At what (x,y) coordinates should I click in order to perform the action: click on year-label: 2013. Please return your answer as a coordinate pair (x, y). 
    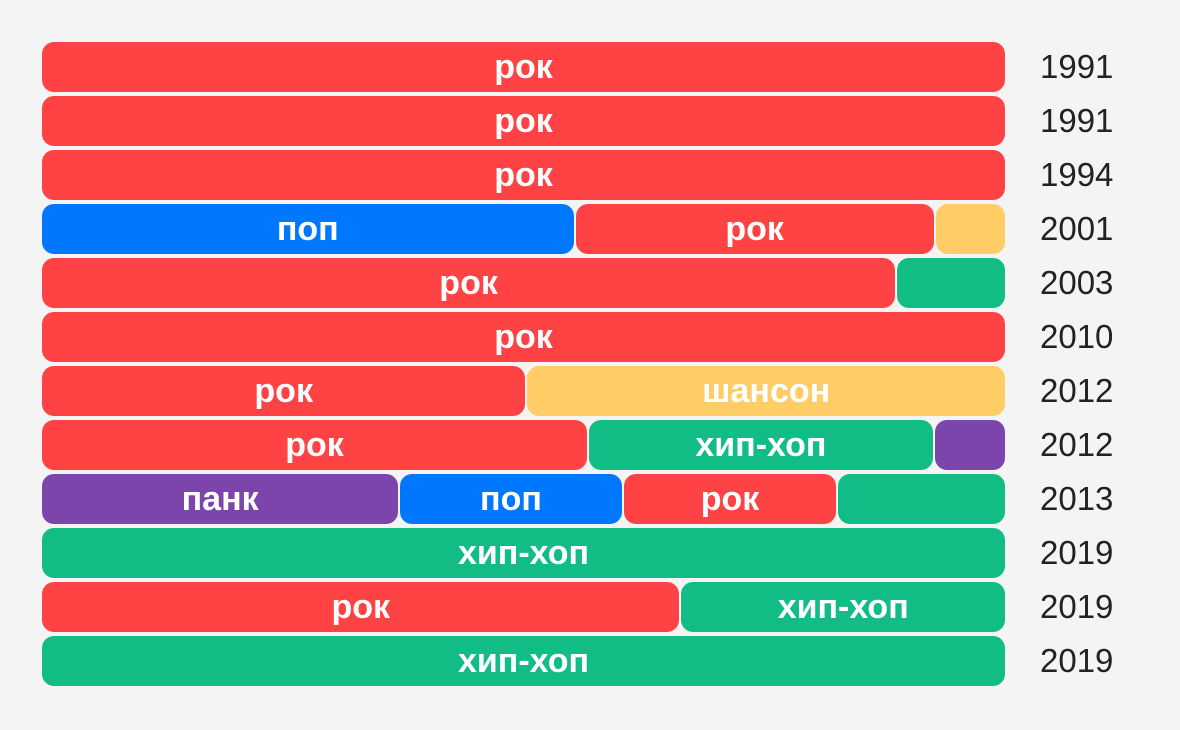
    Looking at the image, I should click on (1077, 498).